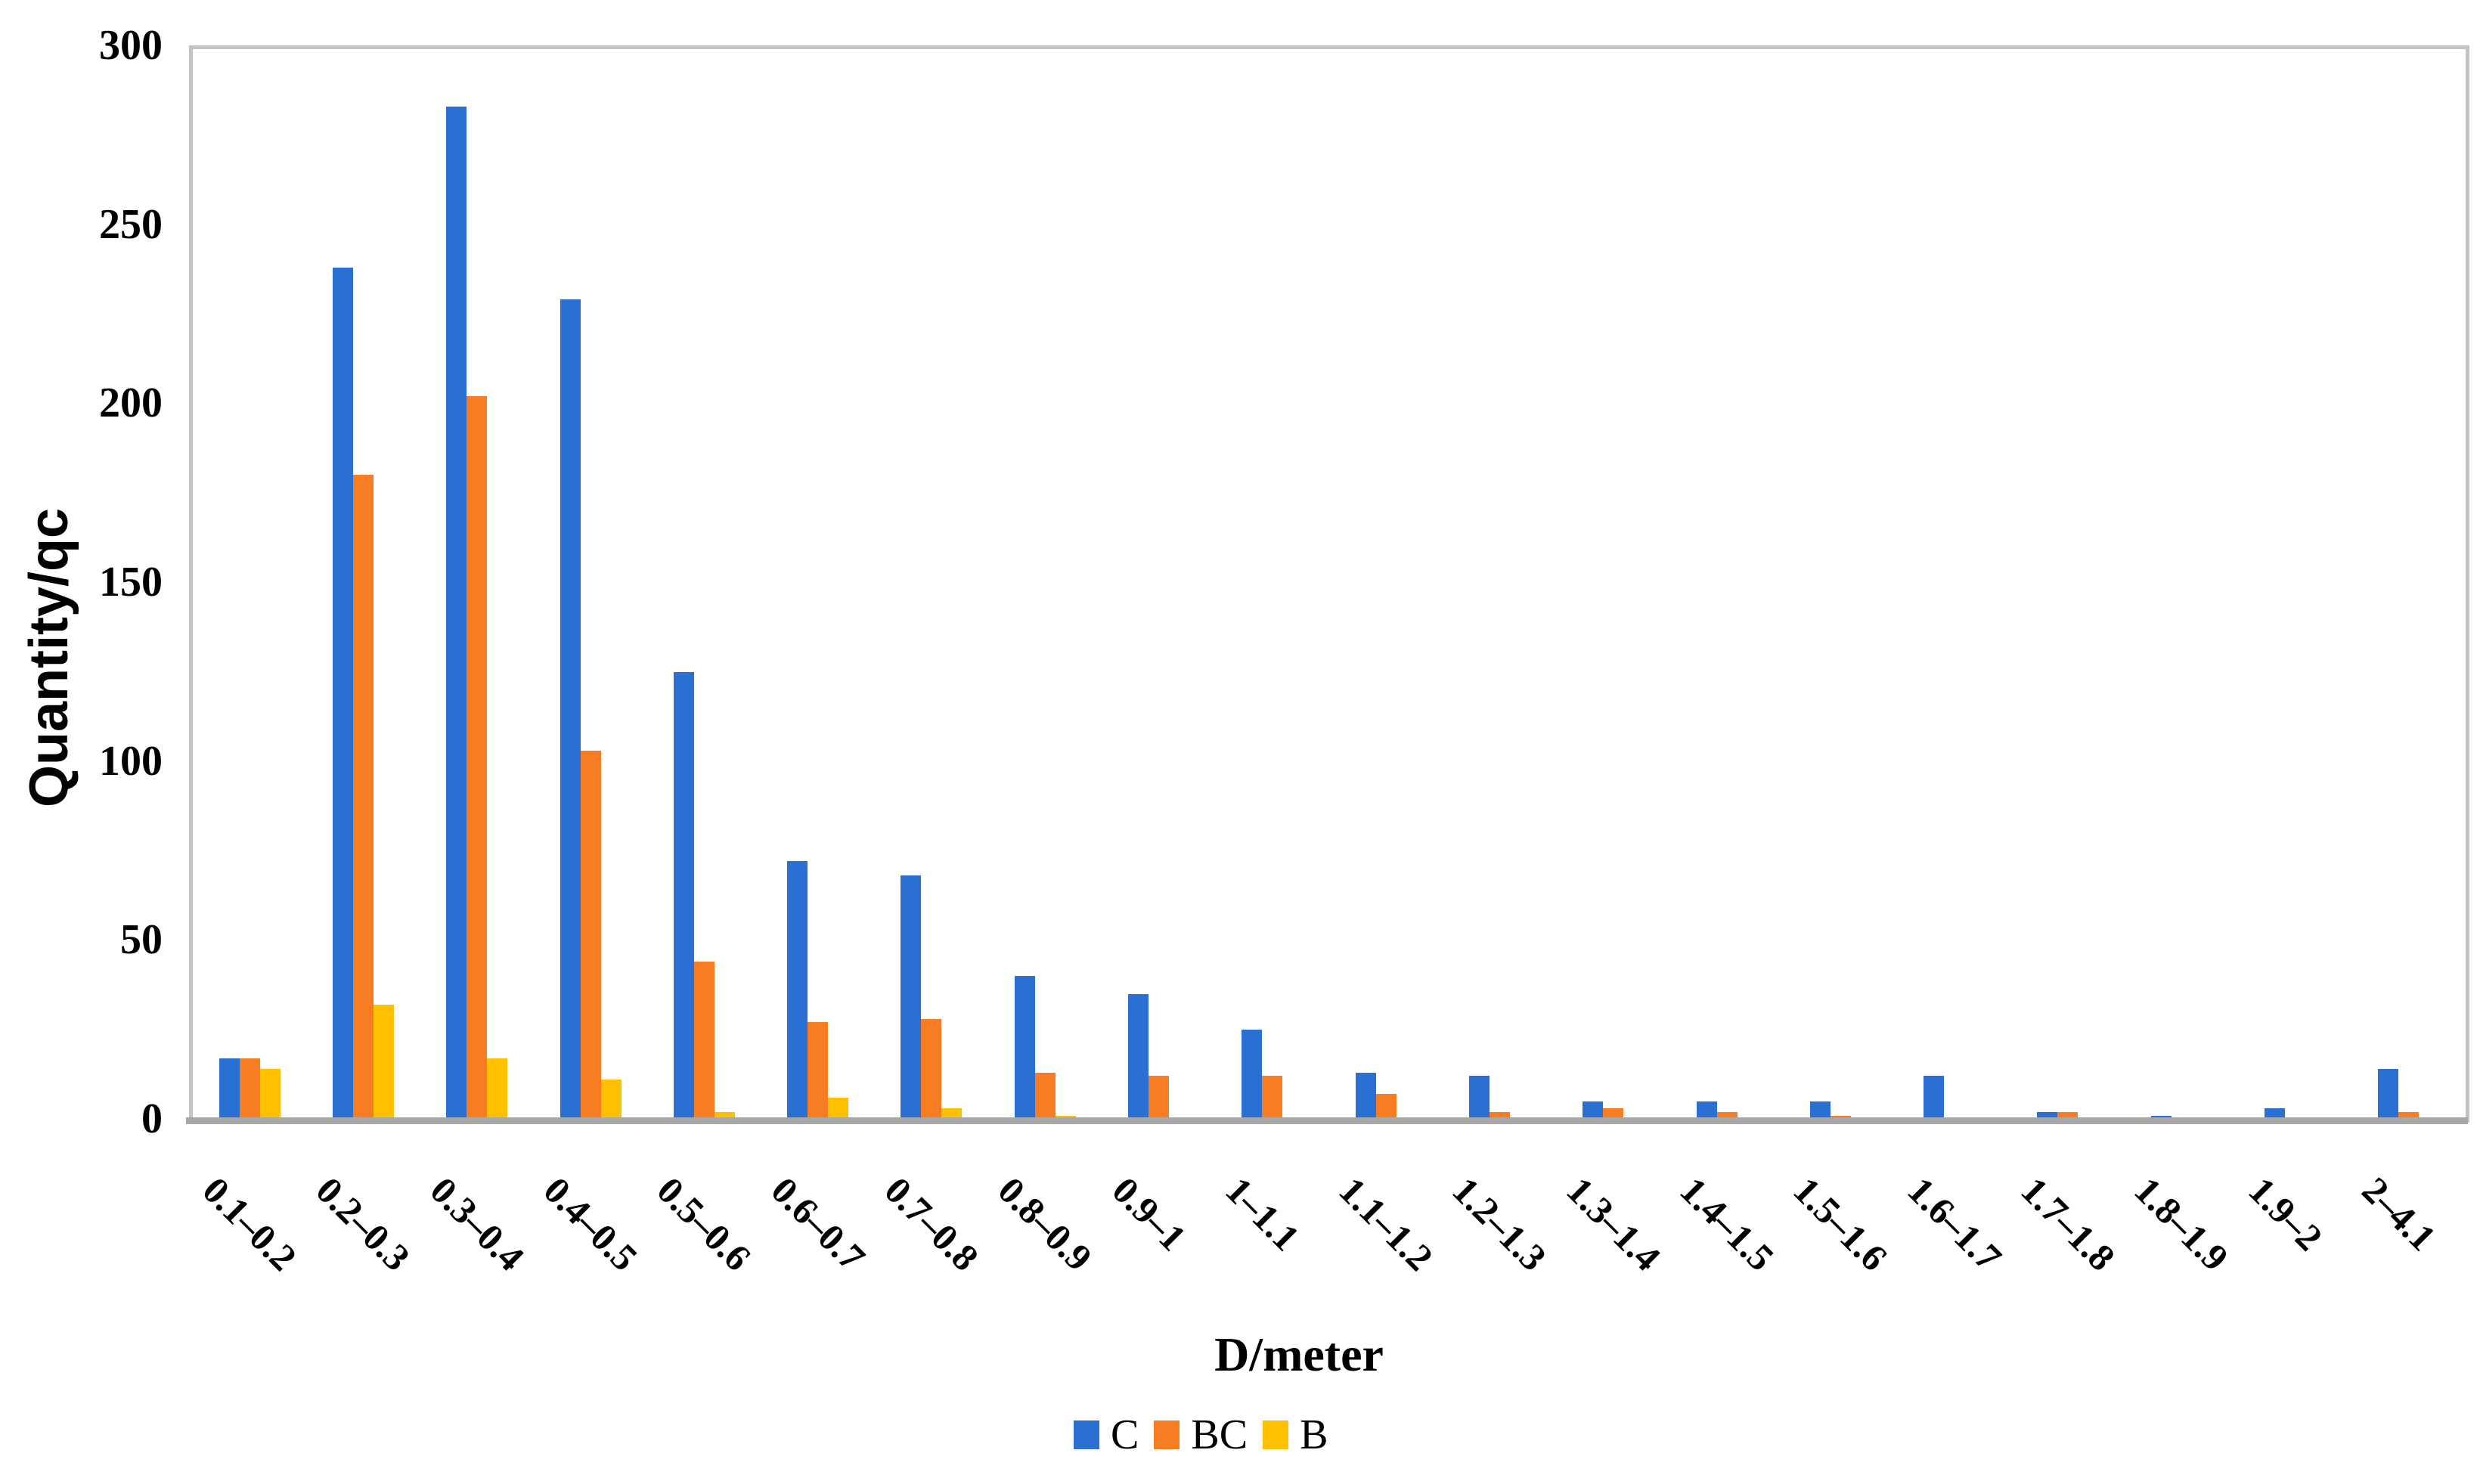 Image resolution: width=2480 pixels, height=1484 pixels. I want to click on x-tick-label: 0.7–0.8, so click(931, 1223).